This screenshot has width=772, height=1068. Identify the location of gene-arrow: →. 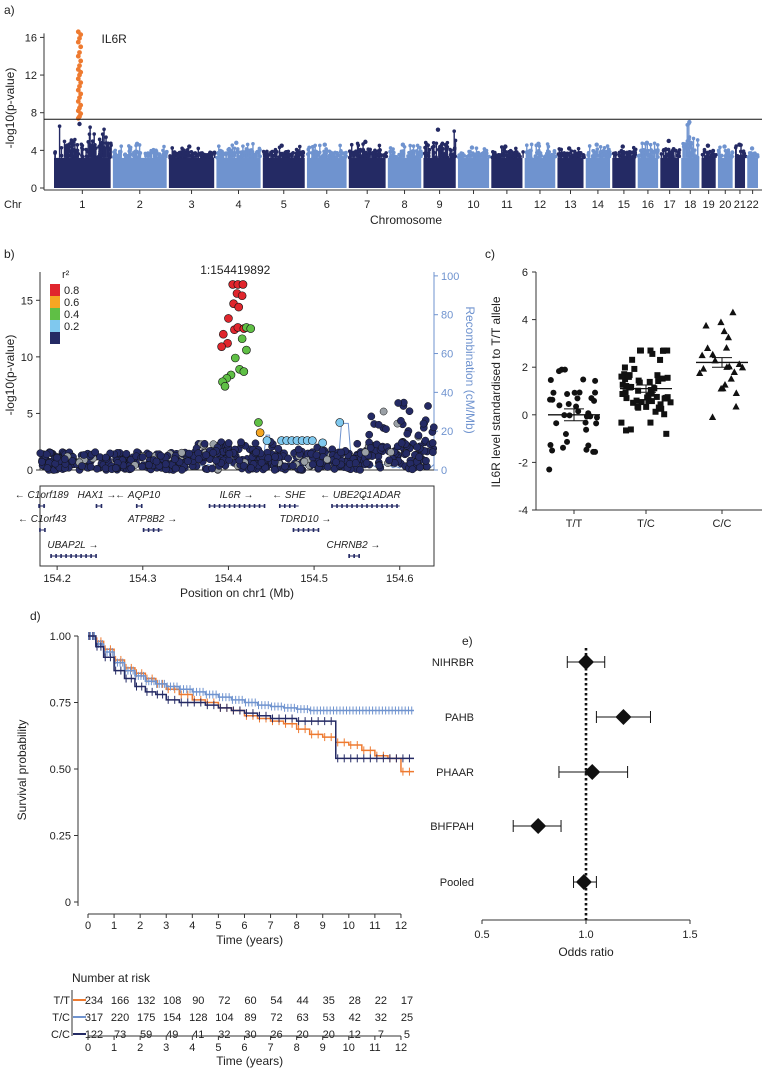
(247, 495).